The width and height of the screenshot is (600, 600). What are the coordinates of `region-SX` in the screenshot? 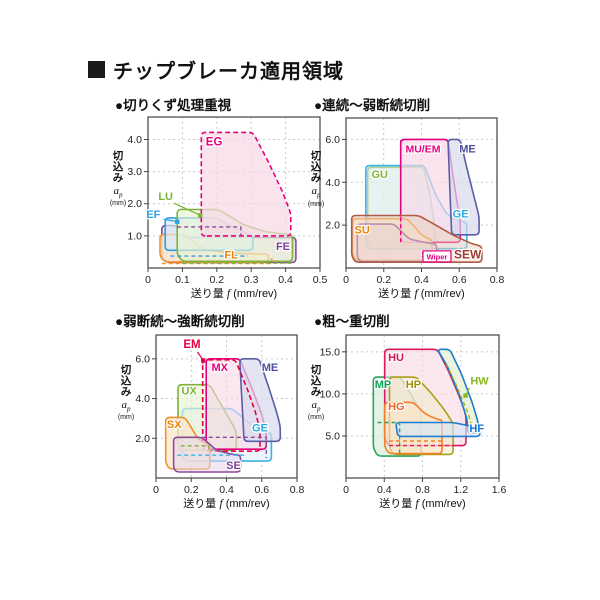 It's located at (187, 443).